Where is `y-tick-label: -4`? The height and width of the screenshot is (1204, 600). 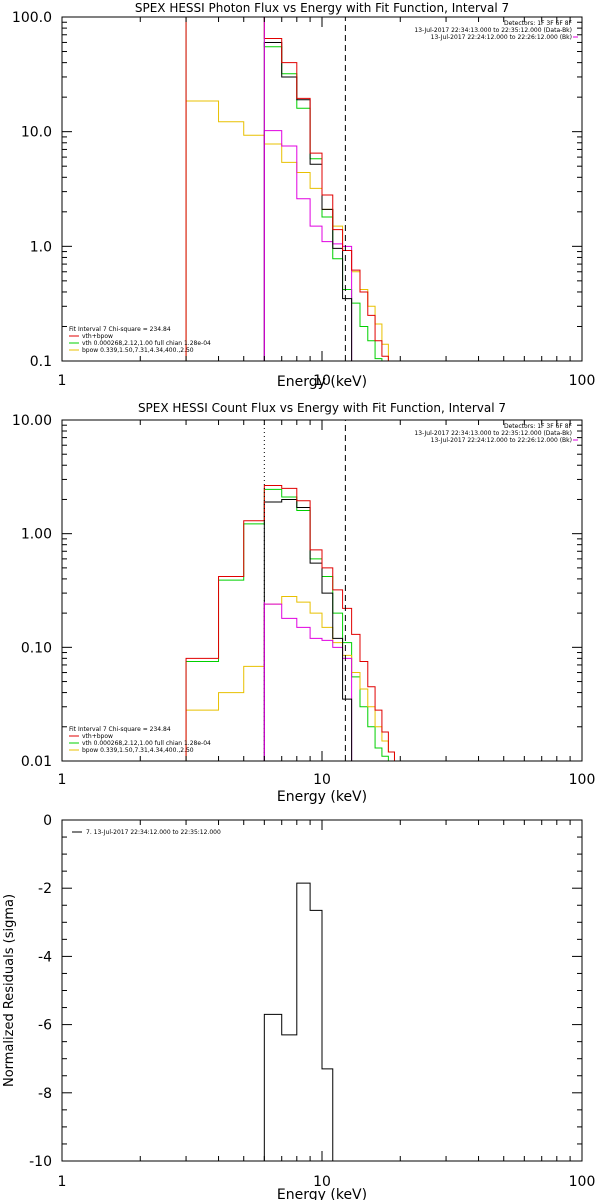
y-tick-label: -4 is located at coordinates (45, 957).